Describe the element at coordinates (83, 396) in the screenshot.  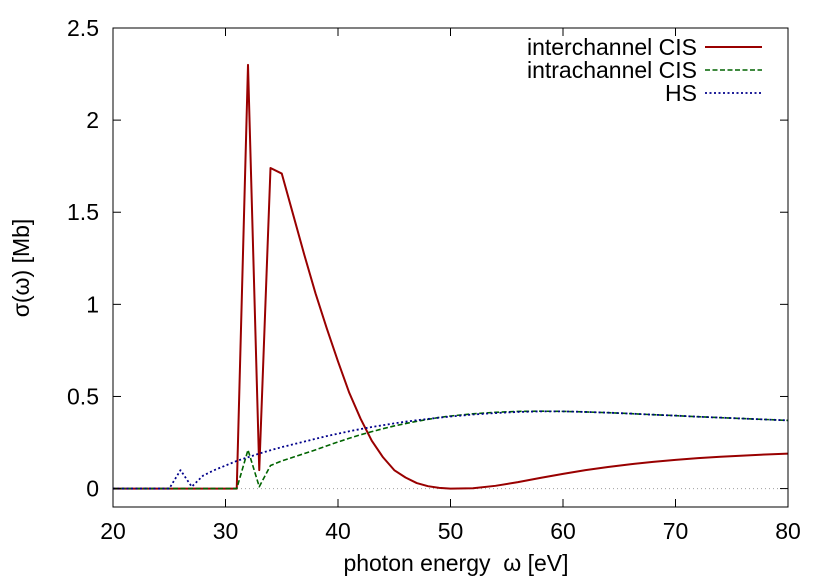
I see `y-tick-label: 0.5` at that location.